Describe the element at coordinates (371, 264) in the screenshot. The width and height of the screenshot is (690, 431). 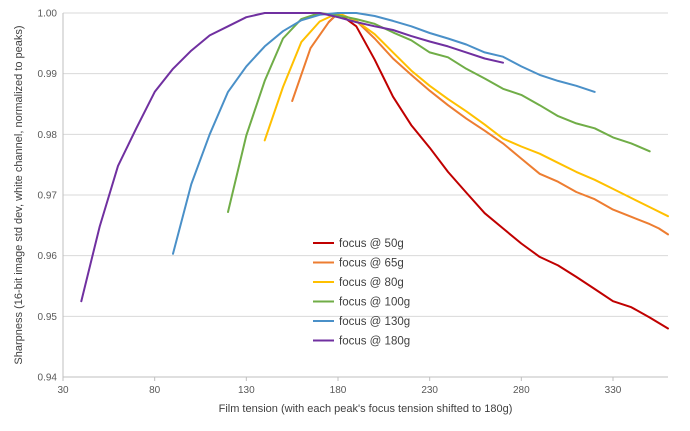
I see `legend-label: focus @ 65g` at that location.